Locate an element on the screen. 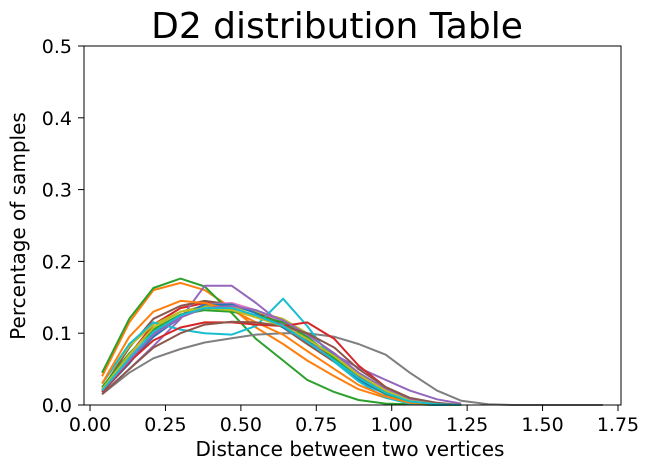 The height and width of the screenshot is (470, 648). y-axis: 0.0 0.1 0.2 0.3 0.4 0.5 is located at coordinates (63, 226).